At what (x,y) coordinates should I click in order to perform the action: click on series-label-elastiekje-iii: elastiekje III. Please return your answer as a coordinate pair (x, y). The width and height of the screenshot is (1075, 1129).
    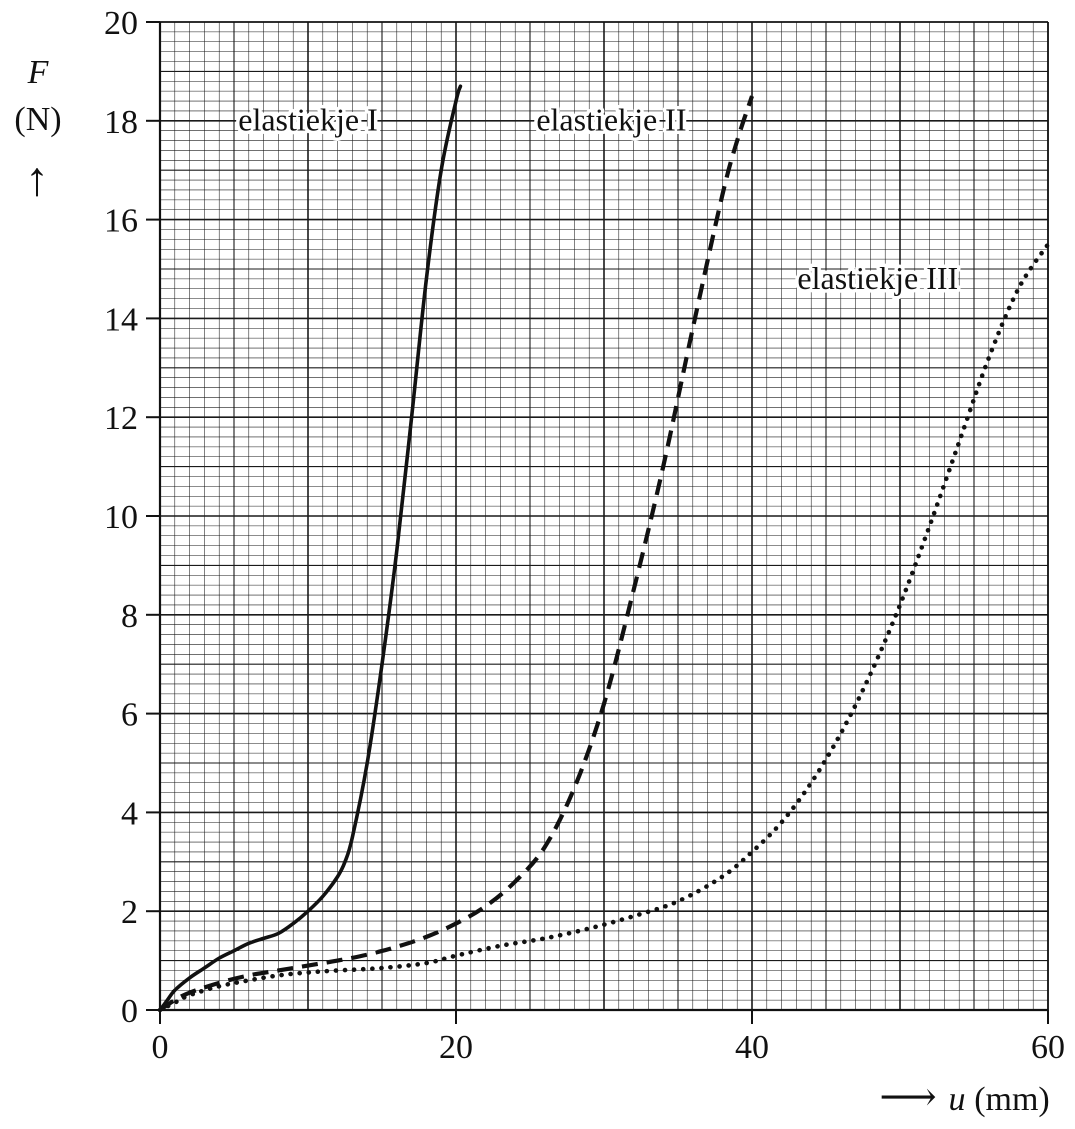
    Looking at the image, I should click on (877, 278).